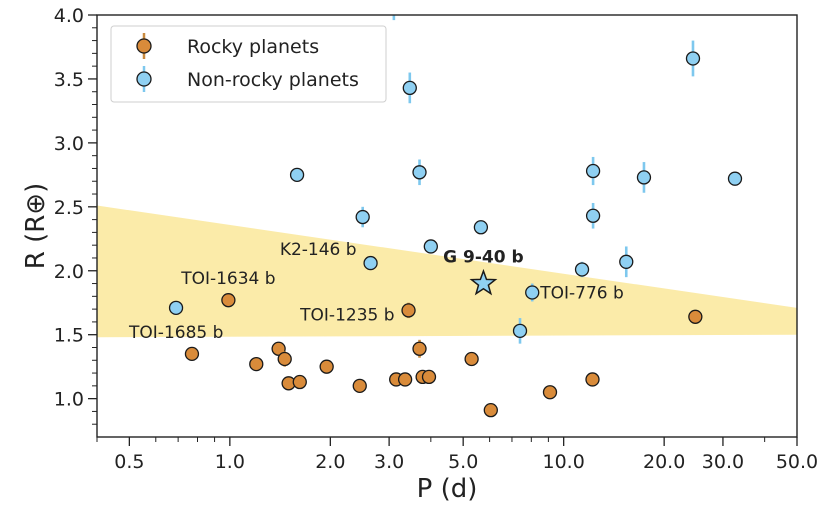  I want to click on y-tick-label: 3.0, so click(69, 144).